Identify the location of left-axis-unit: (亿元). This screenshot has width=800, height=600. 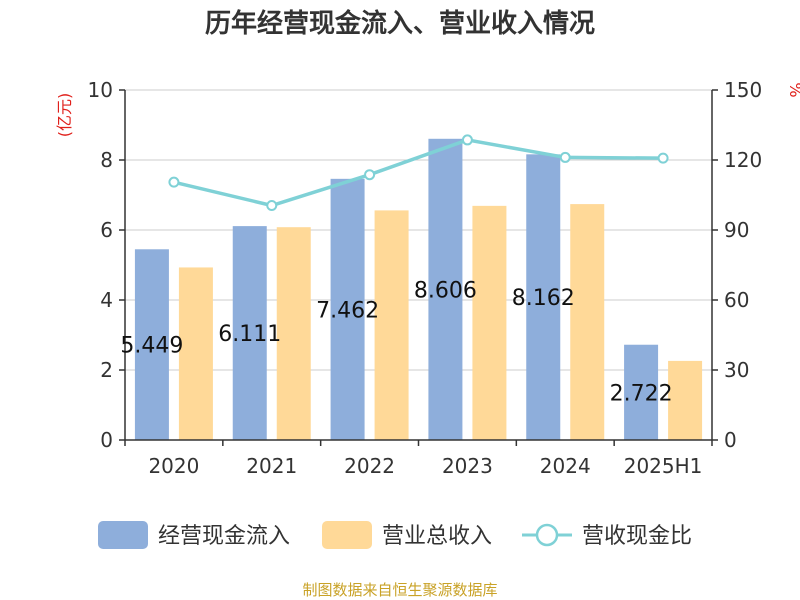
(64, 115).